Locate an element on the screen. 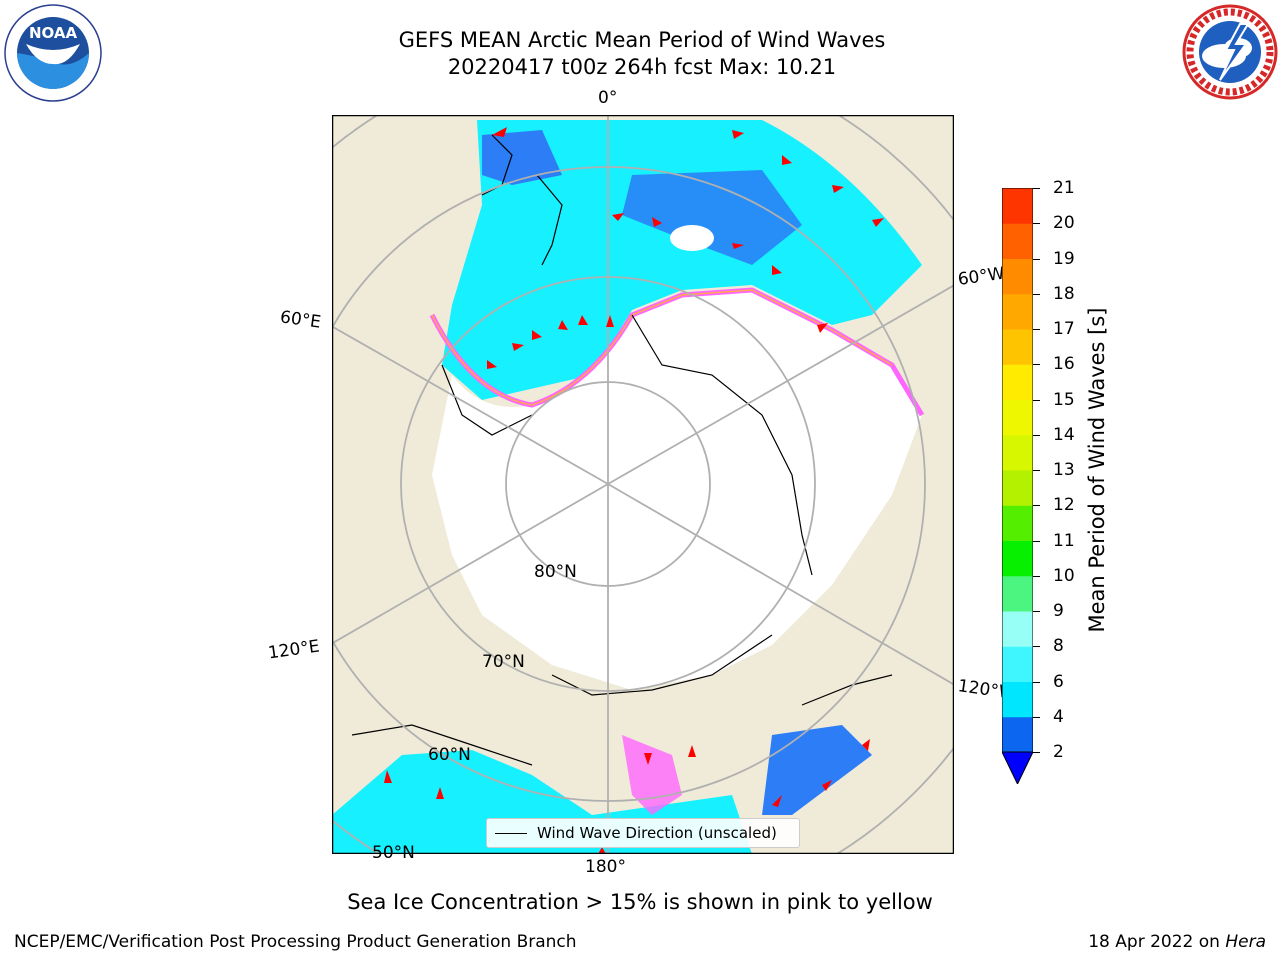  label-lat-60: 60°N is located at coordinates (449, 755).